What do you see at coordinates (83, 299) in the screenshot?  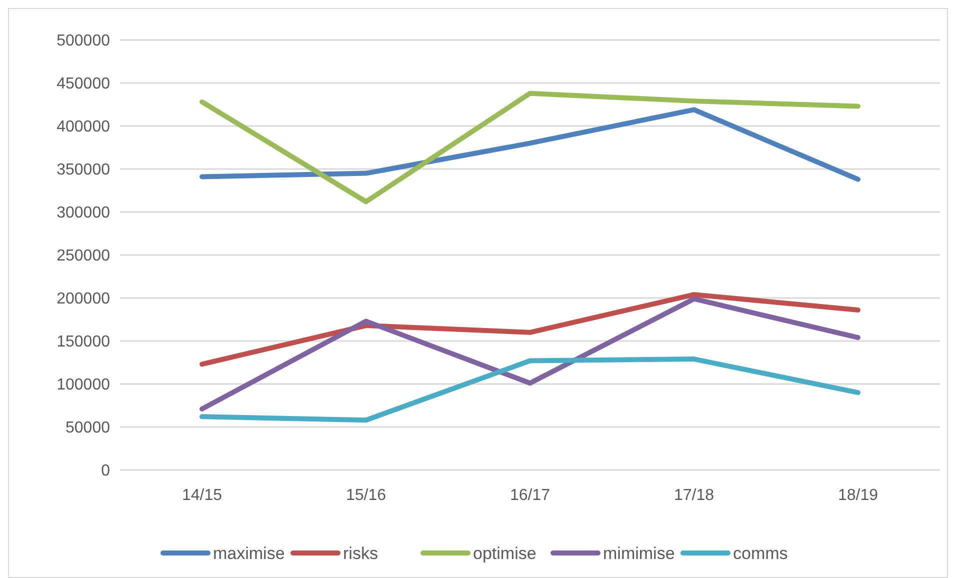 I see `y-tick-label: 200000` at bounding box center [83, 299].